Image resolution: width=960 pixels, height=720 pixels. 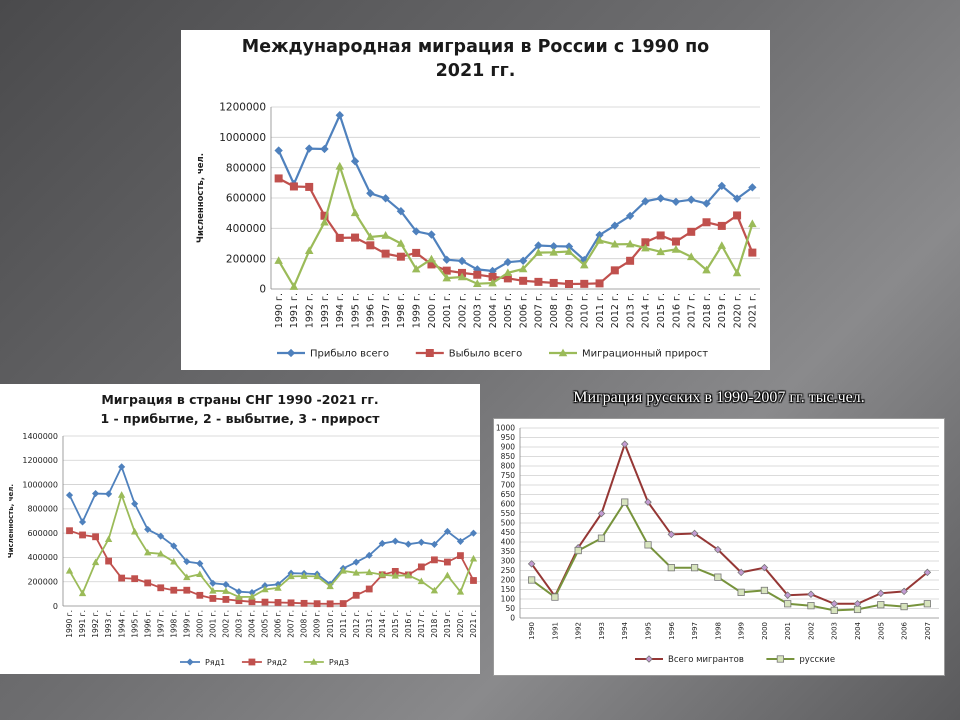 I want to click on chart1-y-tick-label: 0, so click(x=262, y=290).